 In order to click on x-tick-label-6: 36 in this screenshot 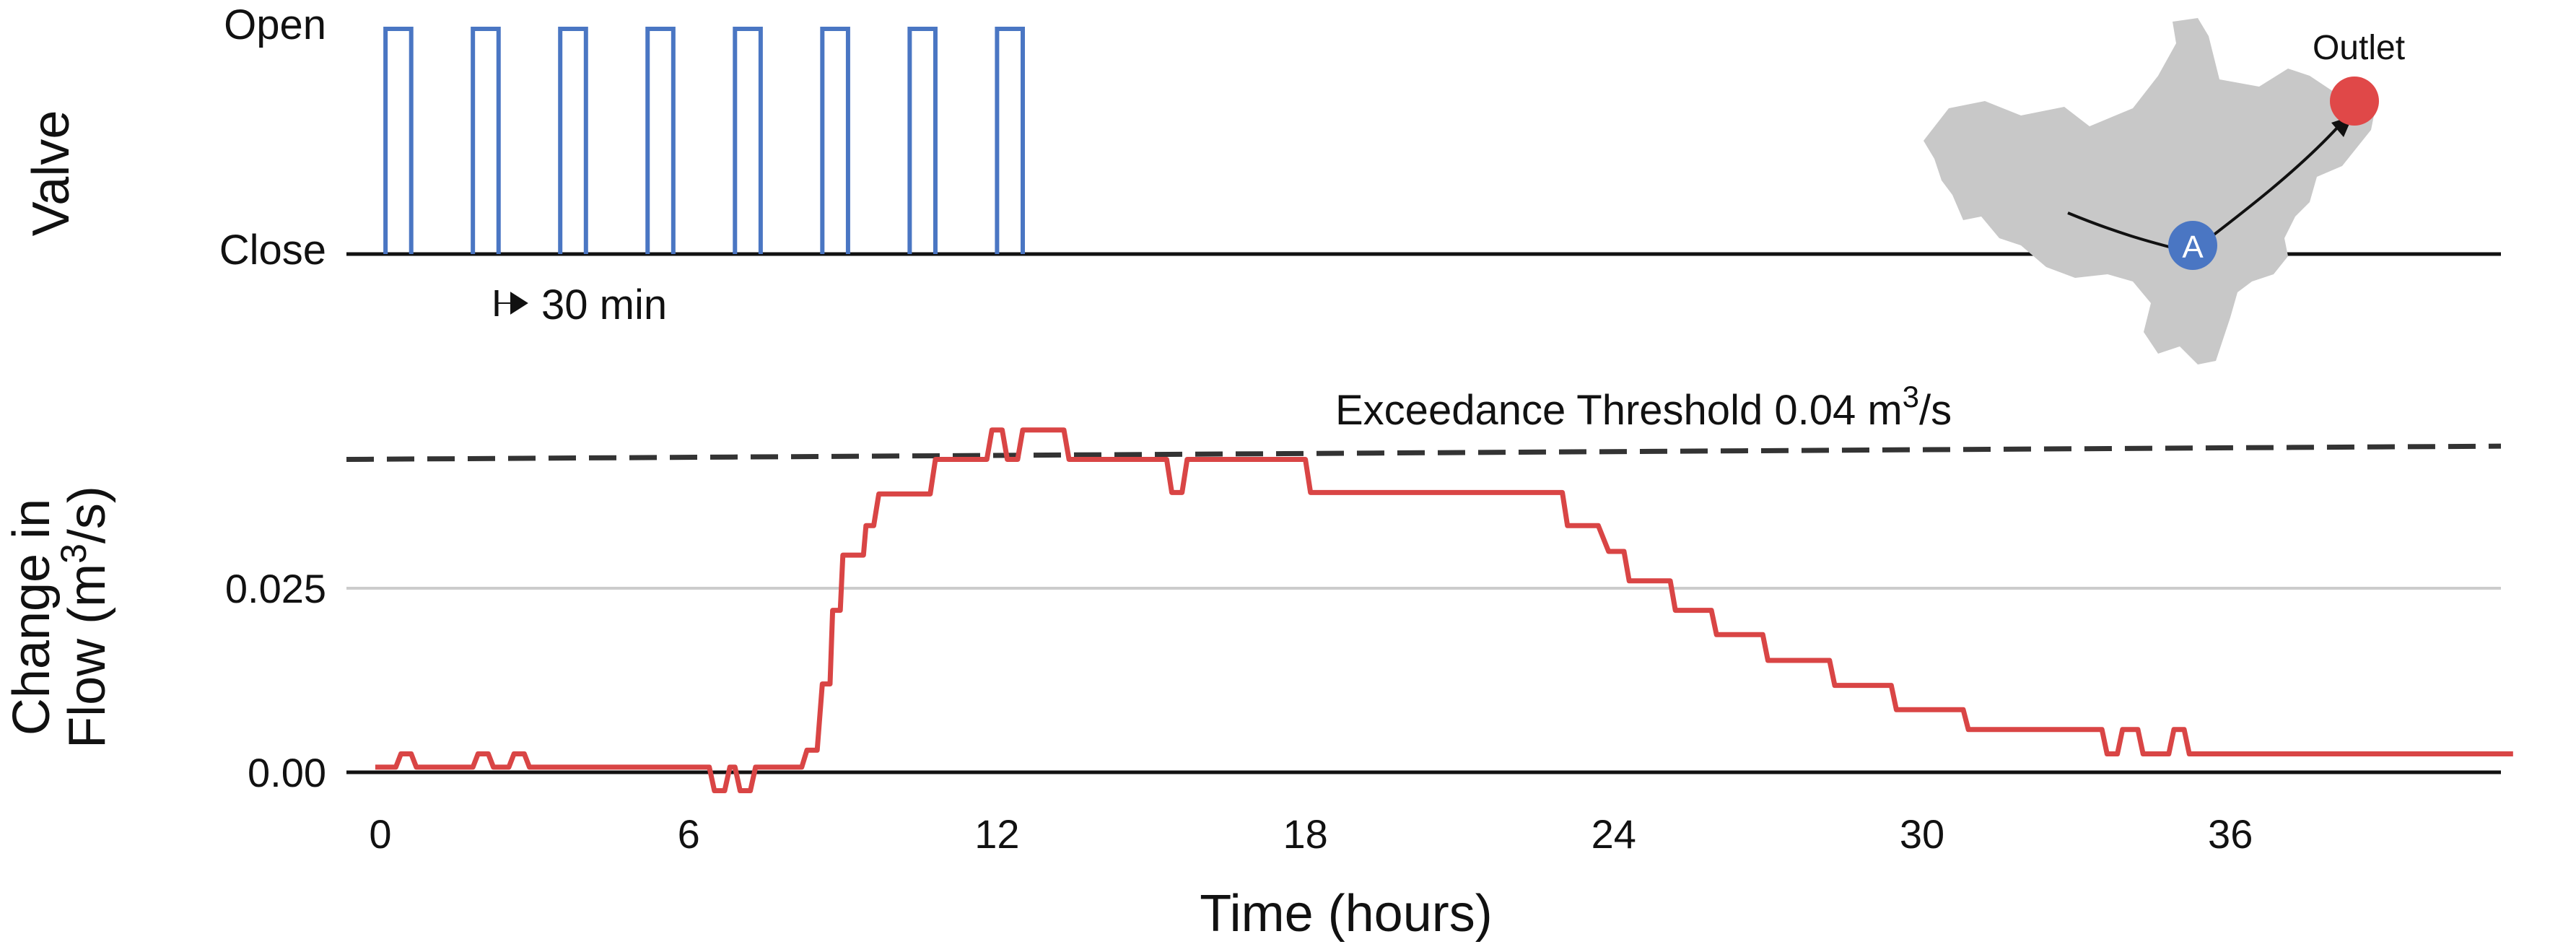, I will do `click(2230, 834)`.